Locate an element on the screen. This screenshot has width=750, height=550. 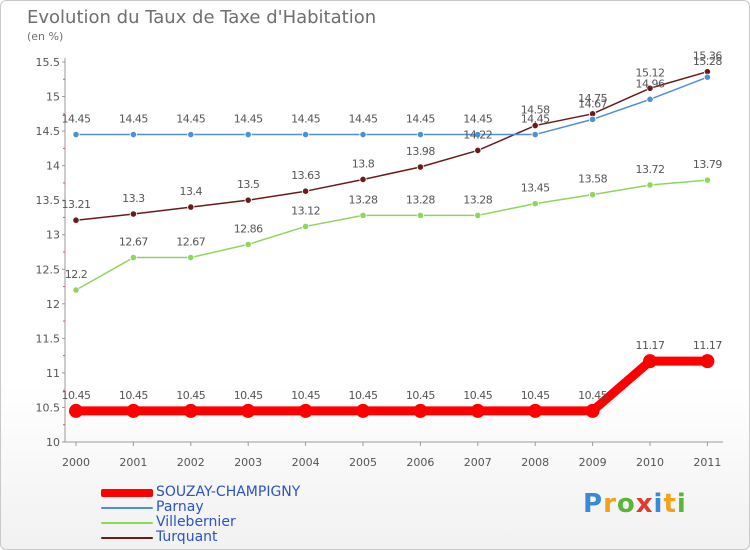
data-label: 14.22 is located at coordinates (477, 134).